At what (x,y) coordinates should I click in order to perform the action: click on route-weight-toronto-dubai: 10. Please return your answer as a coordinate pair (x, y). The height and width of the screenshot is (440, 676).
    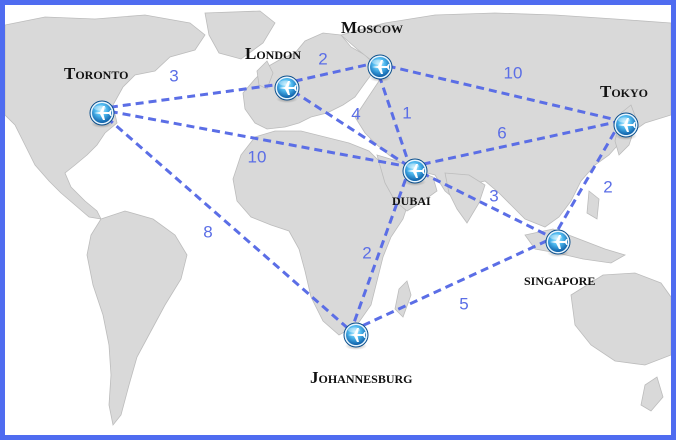
    Looking at the image, I should click on (257, 157).